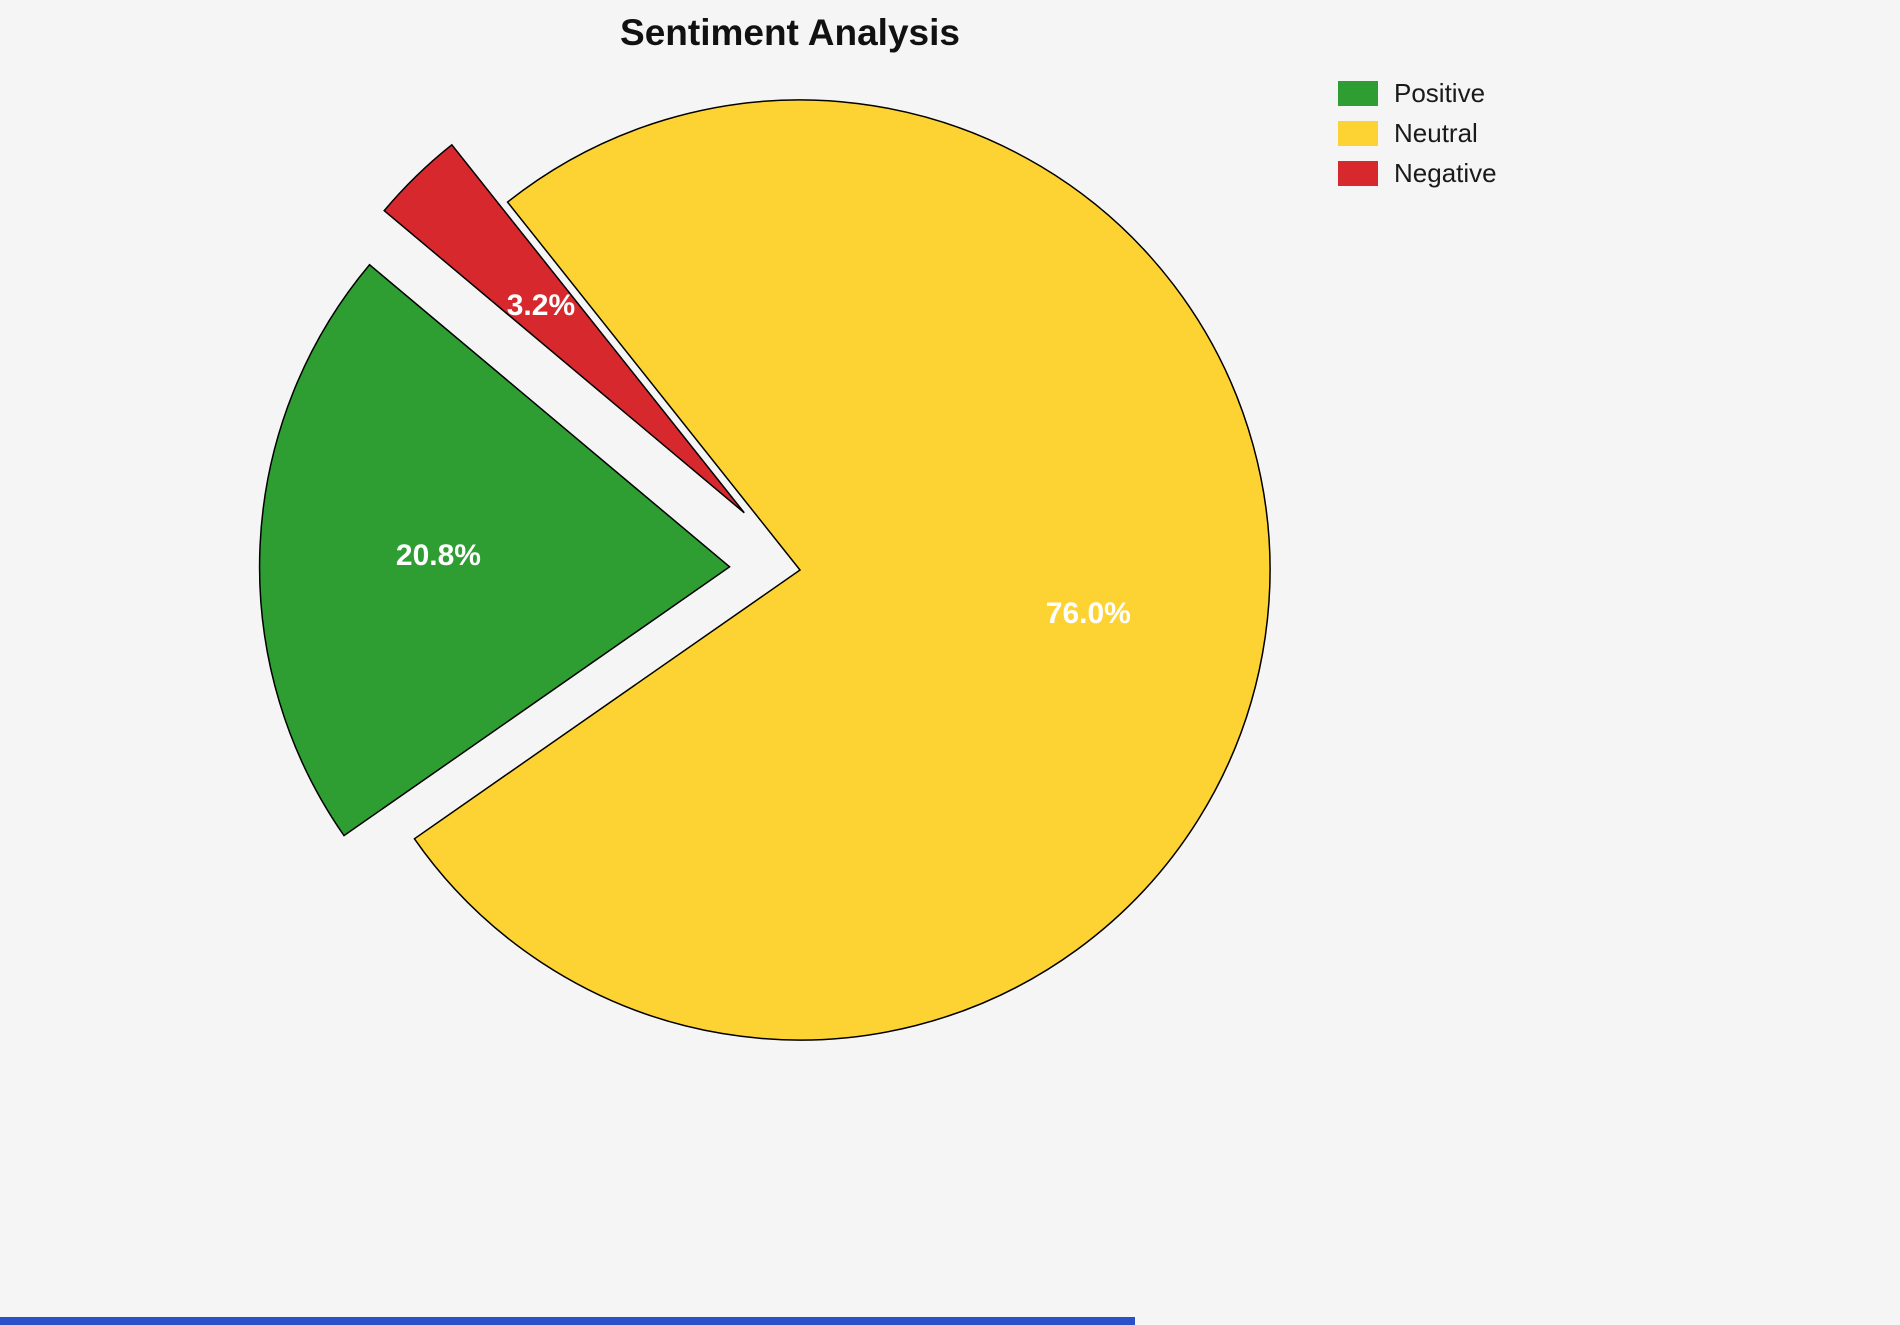 Image resolution: width=1900 pixels, height=1325 pixels. Describe the element at coordinates (1358, 93) in the screenshot. I see `legend-swatch-positive` at that location.